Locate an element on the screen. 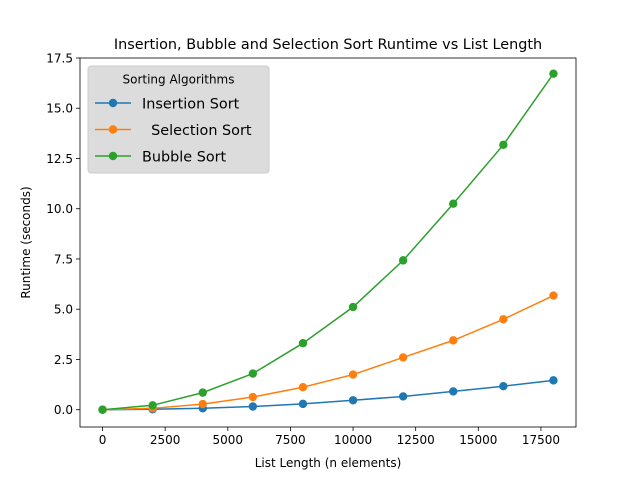  legend-box is located at coordinates (178, 119).